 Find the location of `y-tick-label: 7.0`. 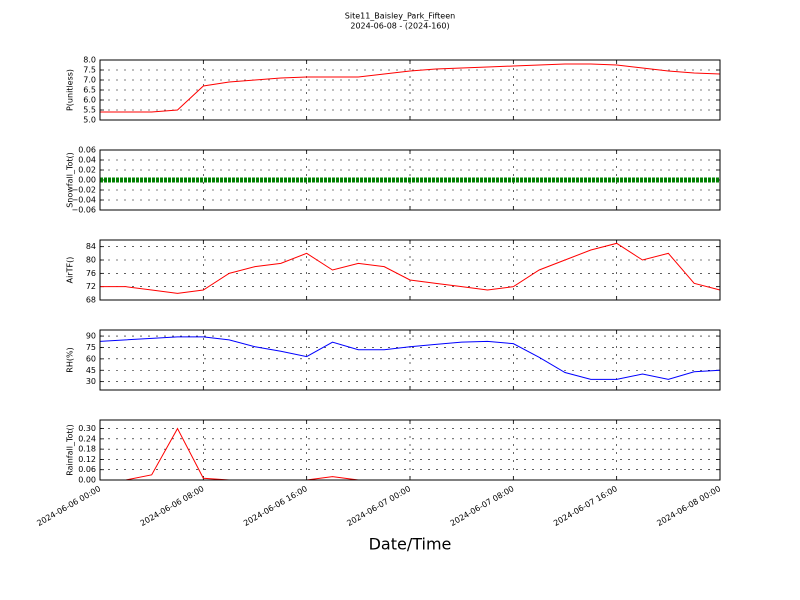

y-tick-label: 7.0 is located at coordinates (89, 80).